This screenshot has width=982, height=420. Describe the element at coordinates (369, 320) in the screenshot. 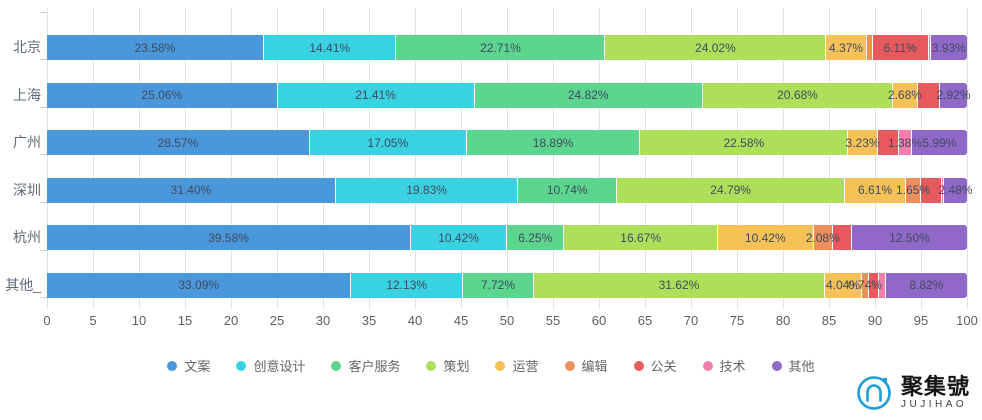

I see `x-axis-tick-label: 35` at that location.